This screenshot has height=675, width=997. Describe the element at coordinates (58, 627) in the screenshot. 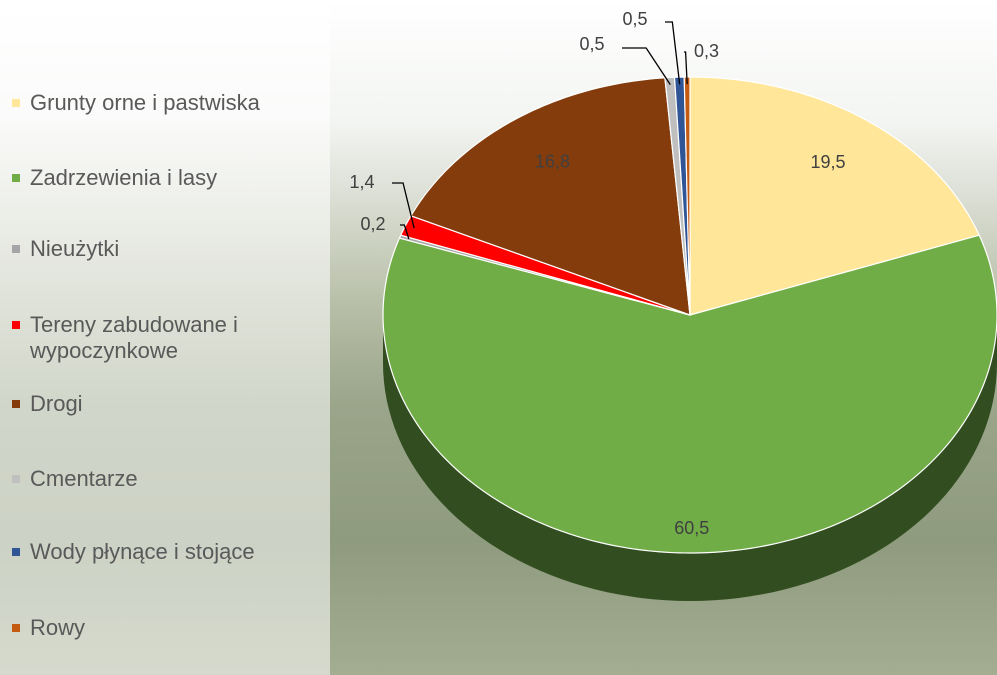

I see `legend-label: Rowy` at that location.